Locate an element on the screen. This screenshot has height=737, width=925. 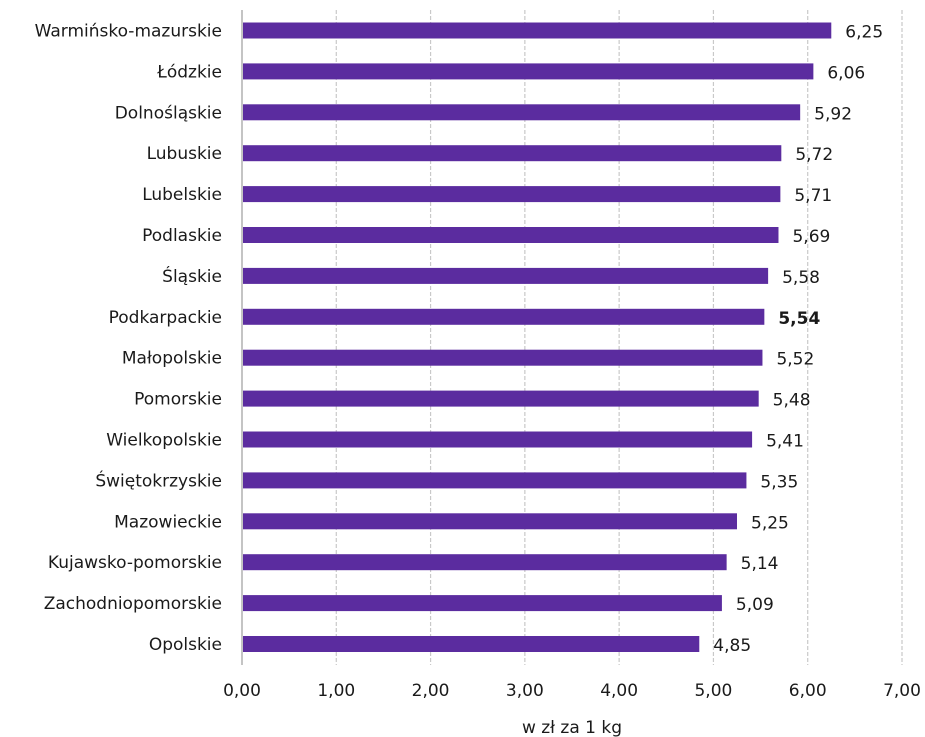
x-tick-labels: 0,00 1,00 2,00 3,00 4,00 5,00 6,00 7,00 is located at coordinates (572, 691).